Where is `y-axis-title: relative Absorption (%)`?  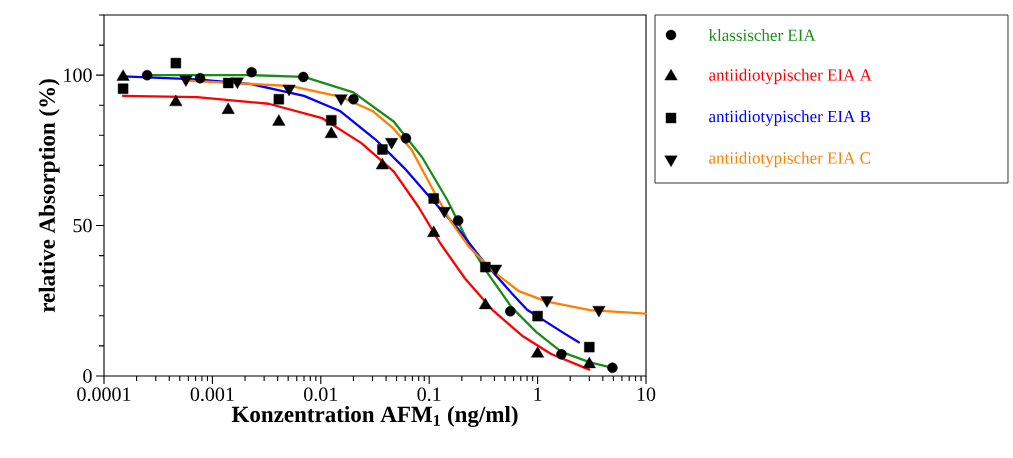 y-axis-title: relative Absorption (%) is located at coordinates (49, 196).